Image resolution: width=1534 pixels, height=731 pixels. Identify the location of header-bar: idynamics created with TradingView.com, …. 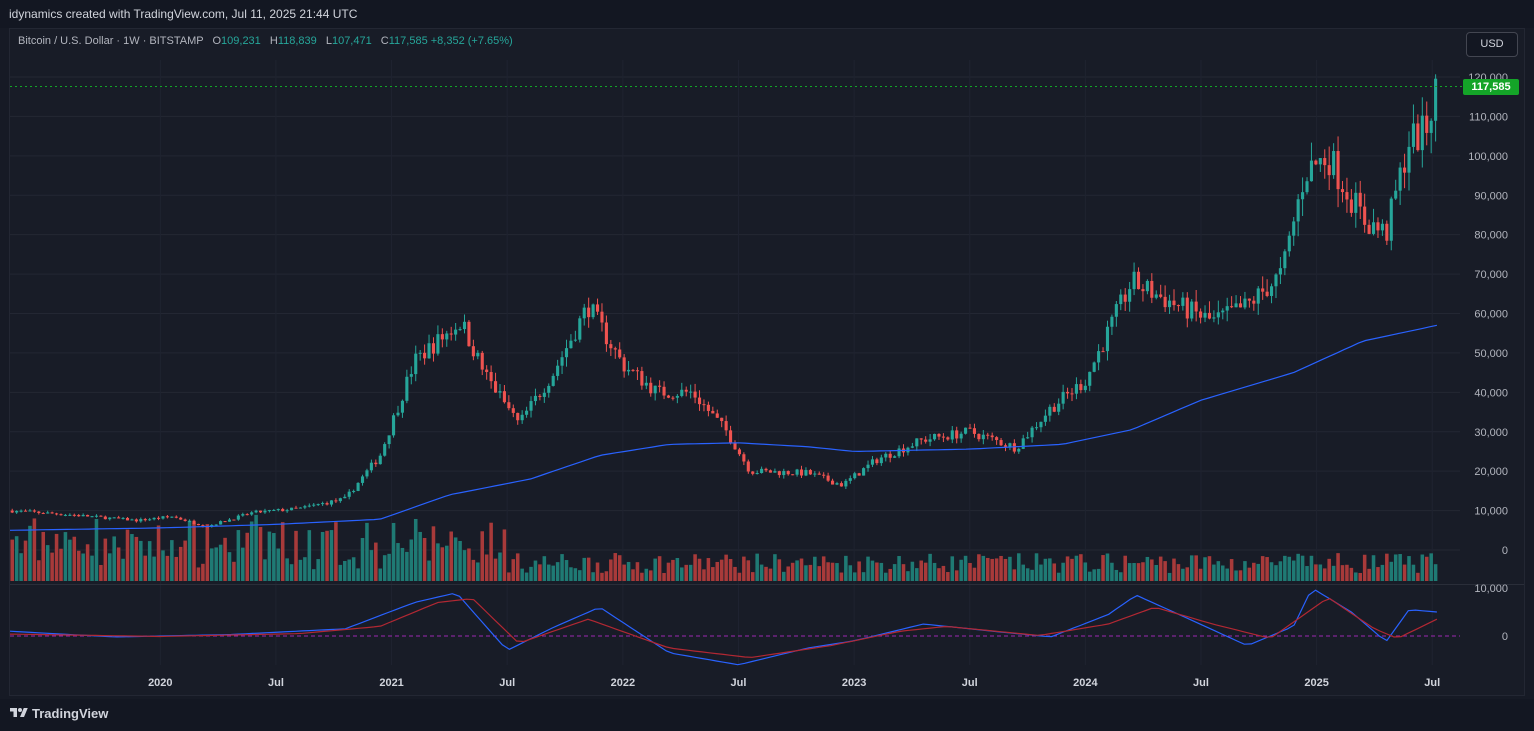
(767, 14).